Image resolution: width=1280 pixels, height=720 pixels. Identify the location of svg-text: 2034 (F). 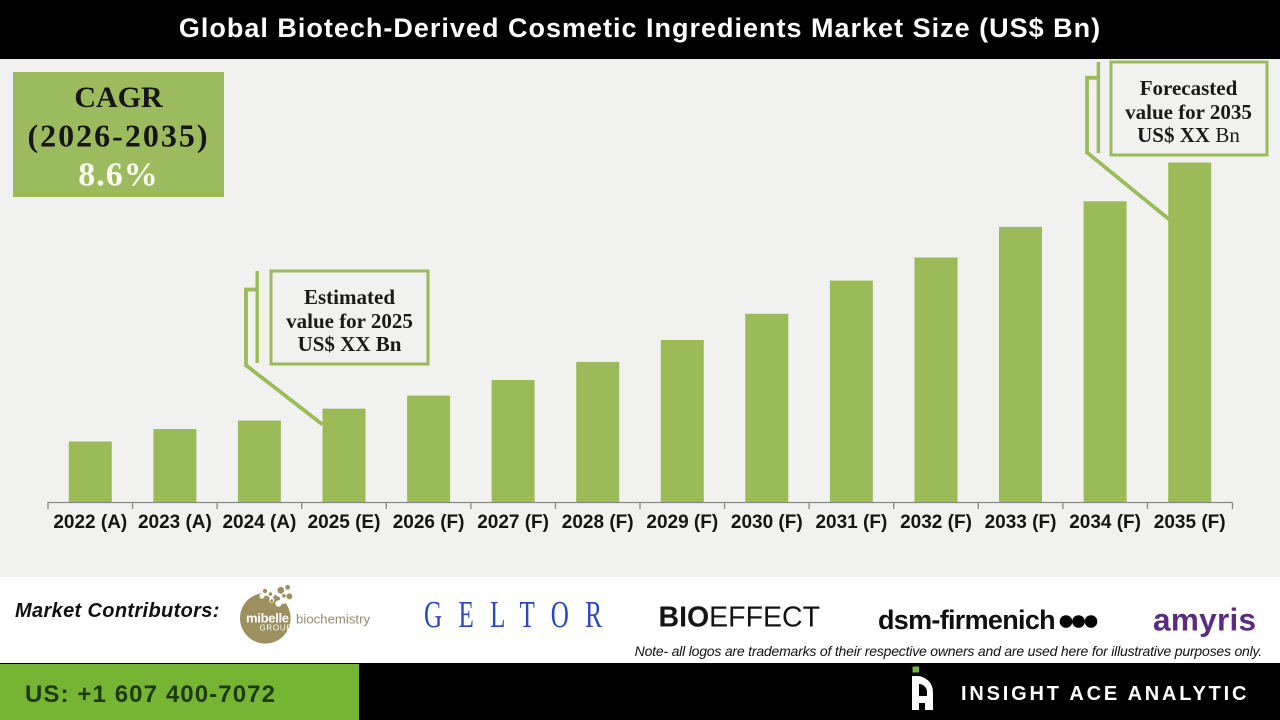
(1105, 522).